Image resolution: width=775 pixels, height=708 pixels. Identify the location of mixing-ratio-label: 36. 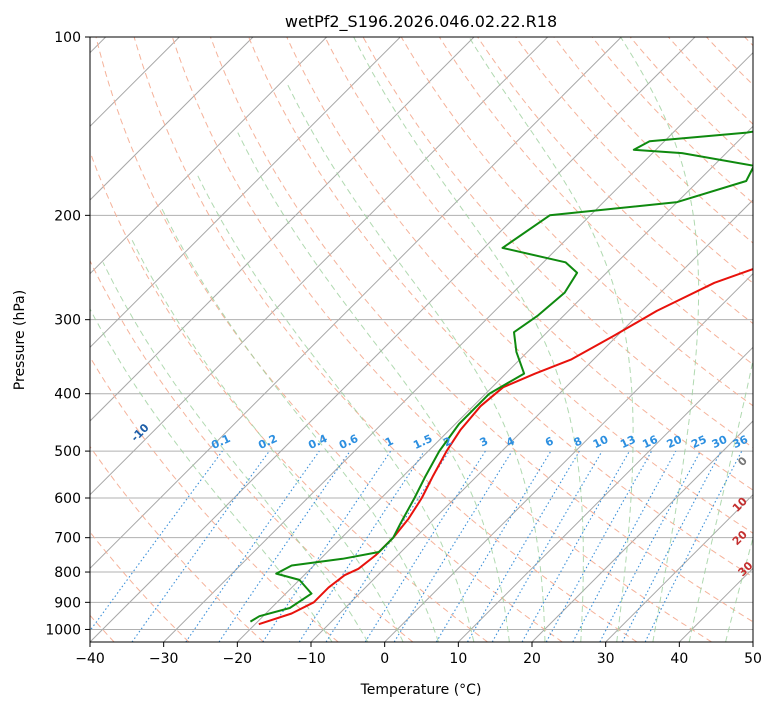
(741, 442).